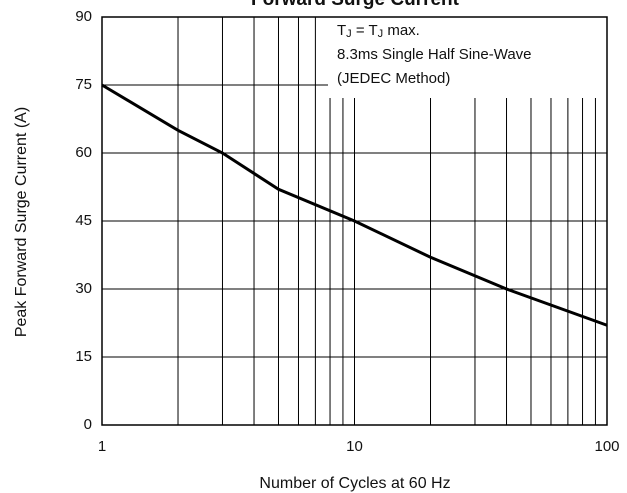 This screenshot has width=627, height=493. Describe the element at coordinates (102, 446) in the screenshot. I see `x-tick-label: 1` at that location.